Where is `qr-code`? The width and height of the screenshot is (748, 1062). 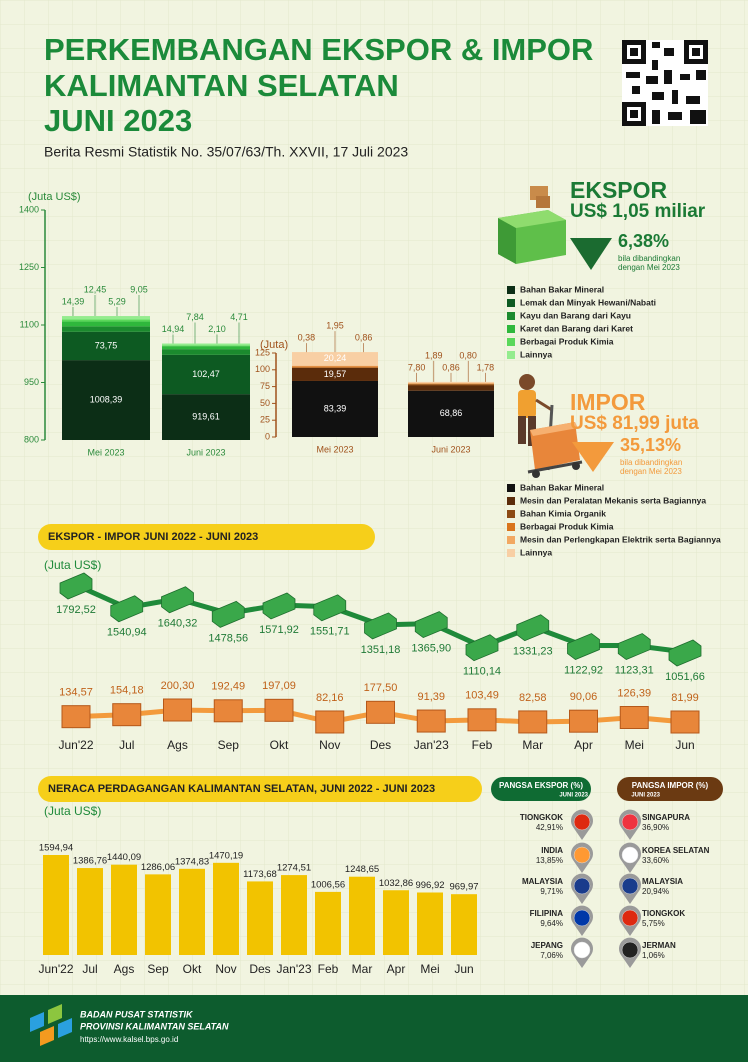
qr-code is located at coordinates (665, 83).